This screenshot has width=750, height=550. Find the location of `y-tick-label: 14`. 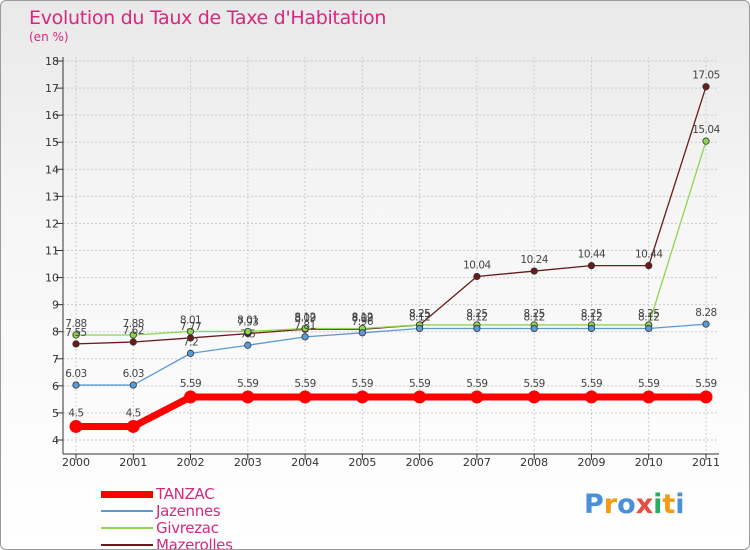

y-tick-label: 14 is located at coordinates (52, 169).